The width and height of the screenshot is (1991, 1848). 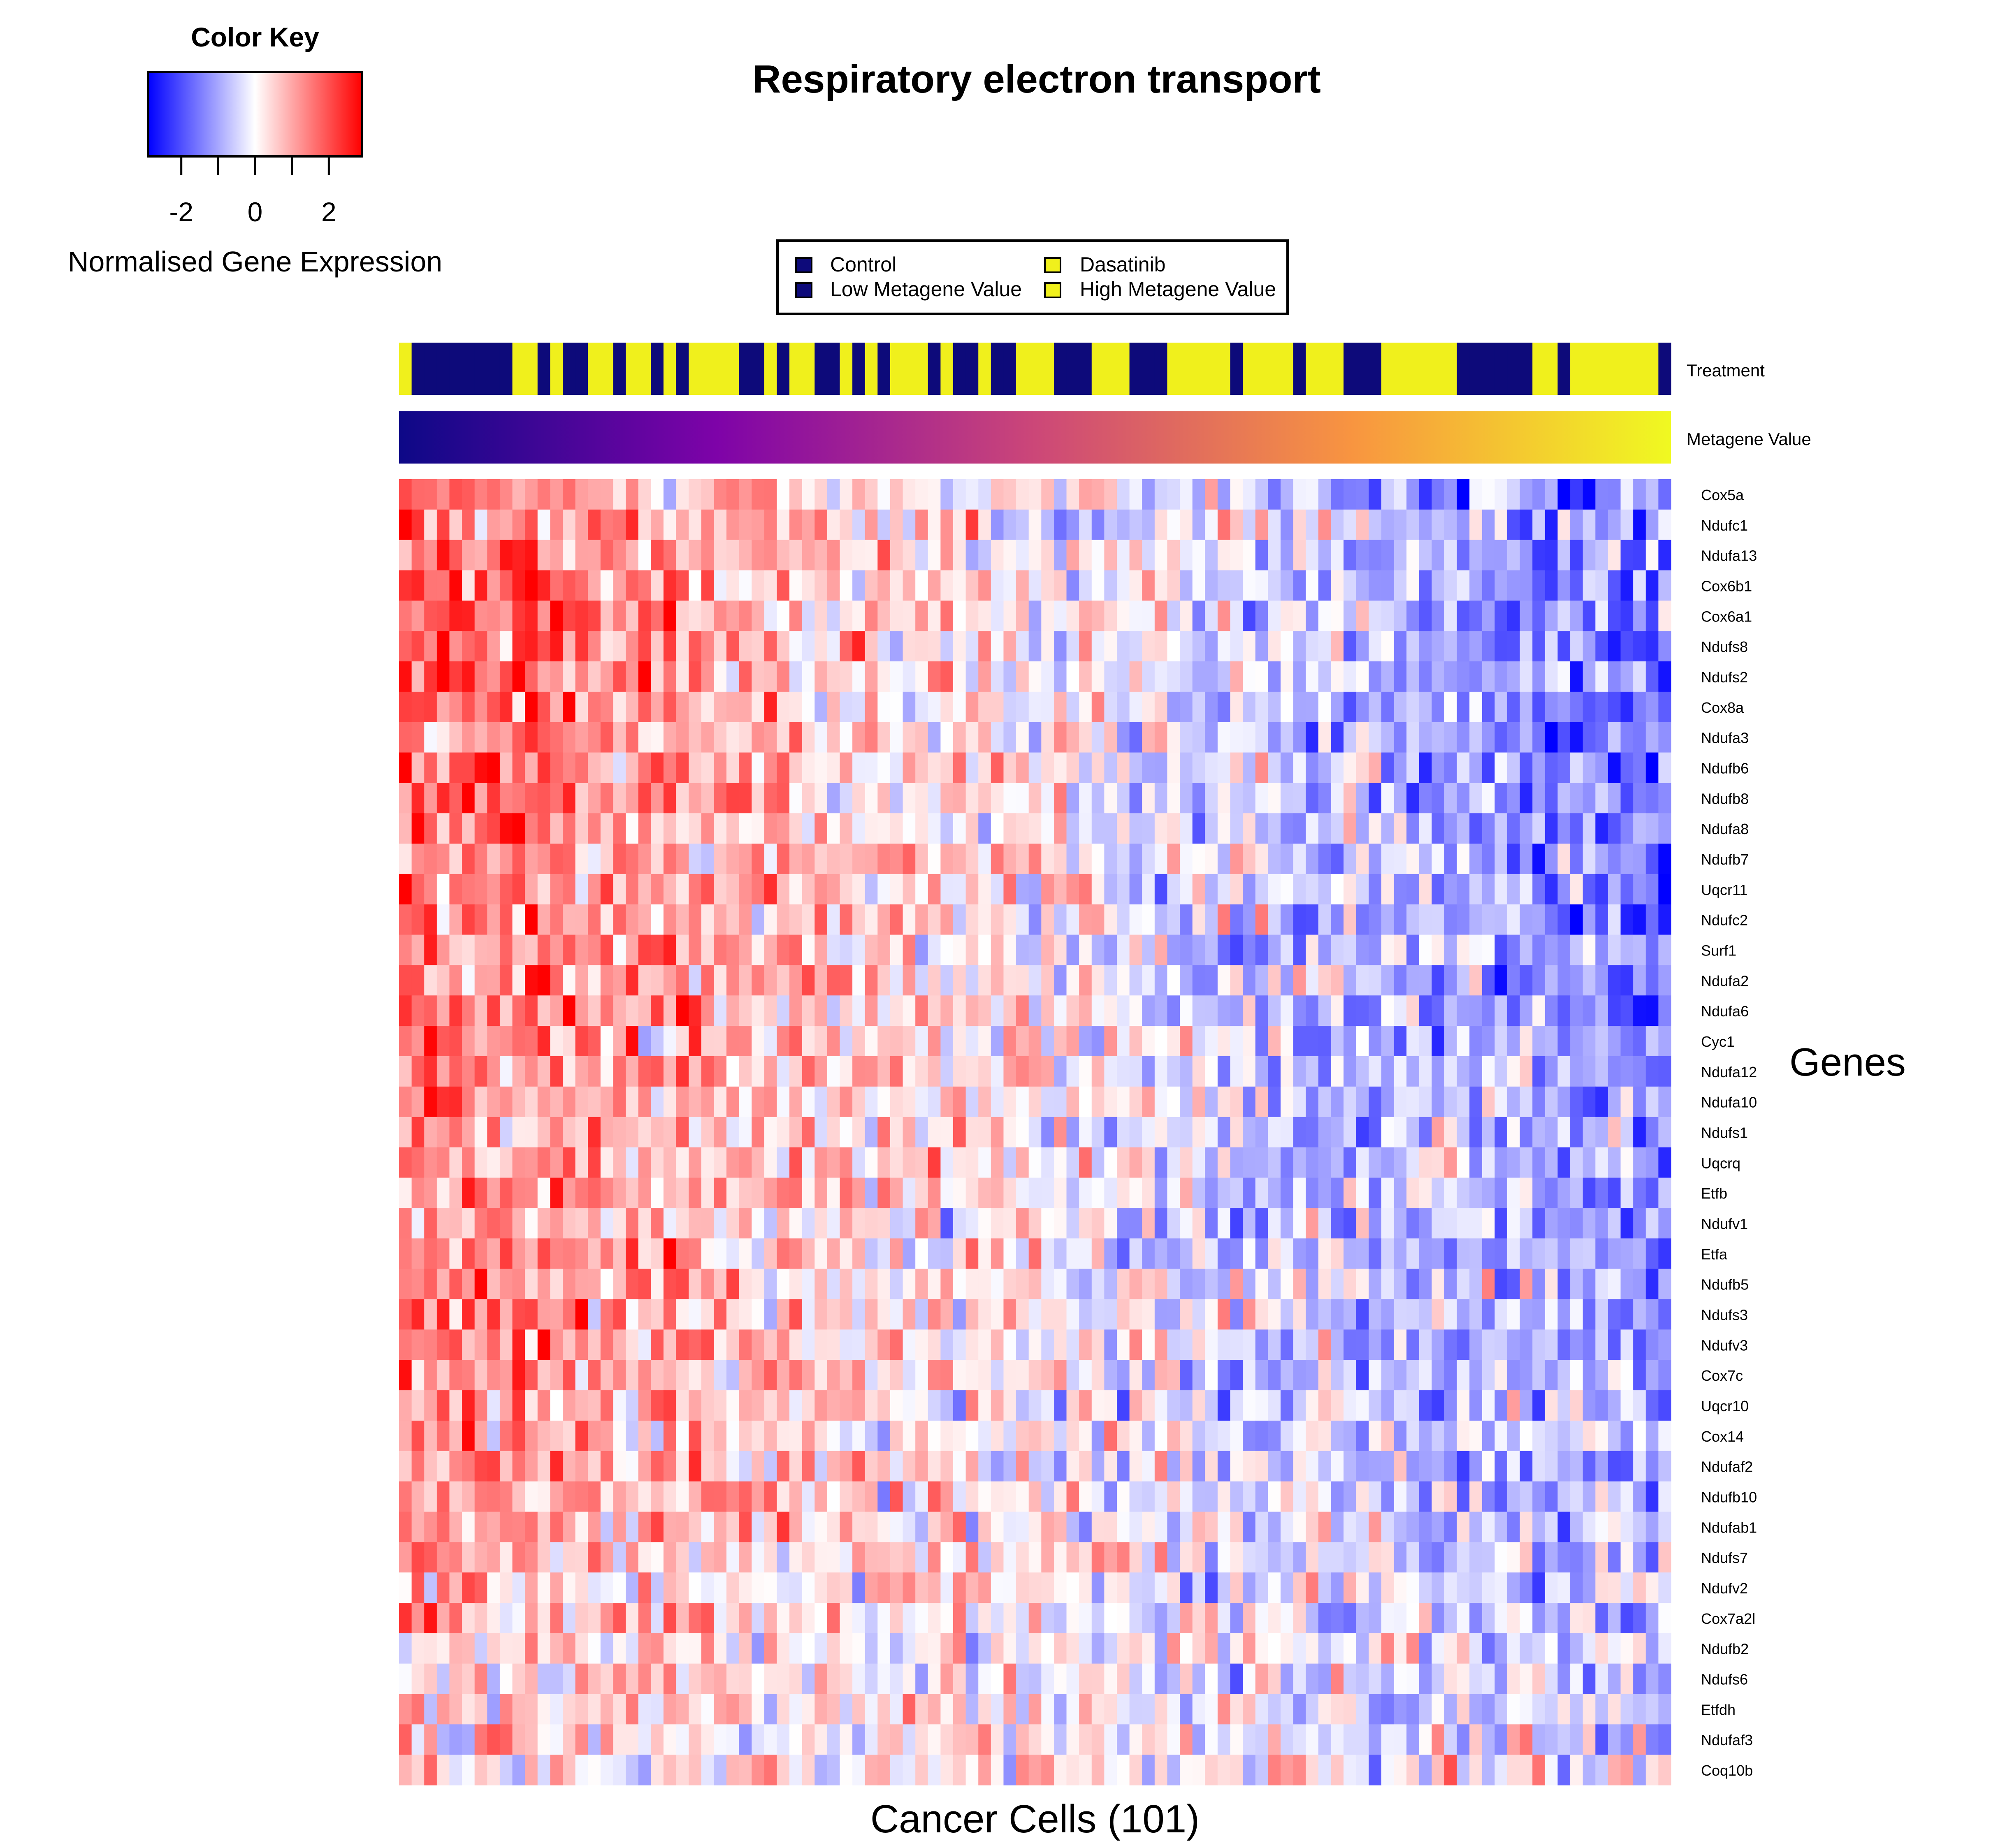 I want to click on row-label: Ndufab1, so click(x=1729, y=1527).